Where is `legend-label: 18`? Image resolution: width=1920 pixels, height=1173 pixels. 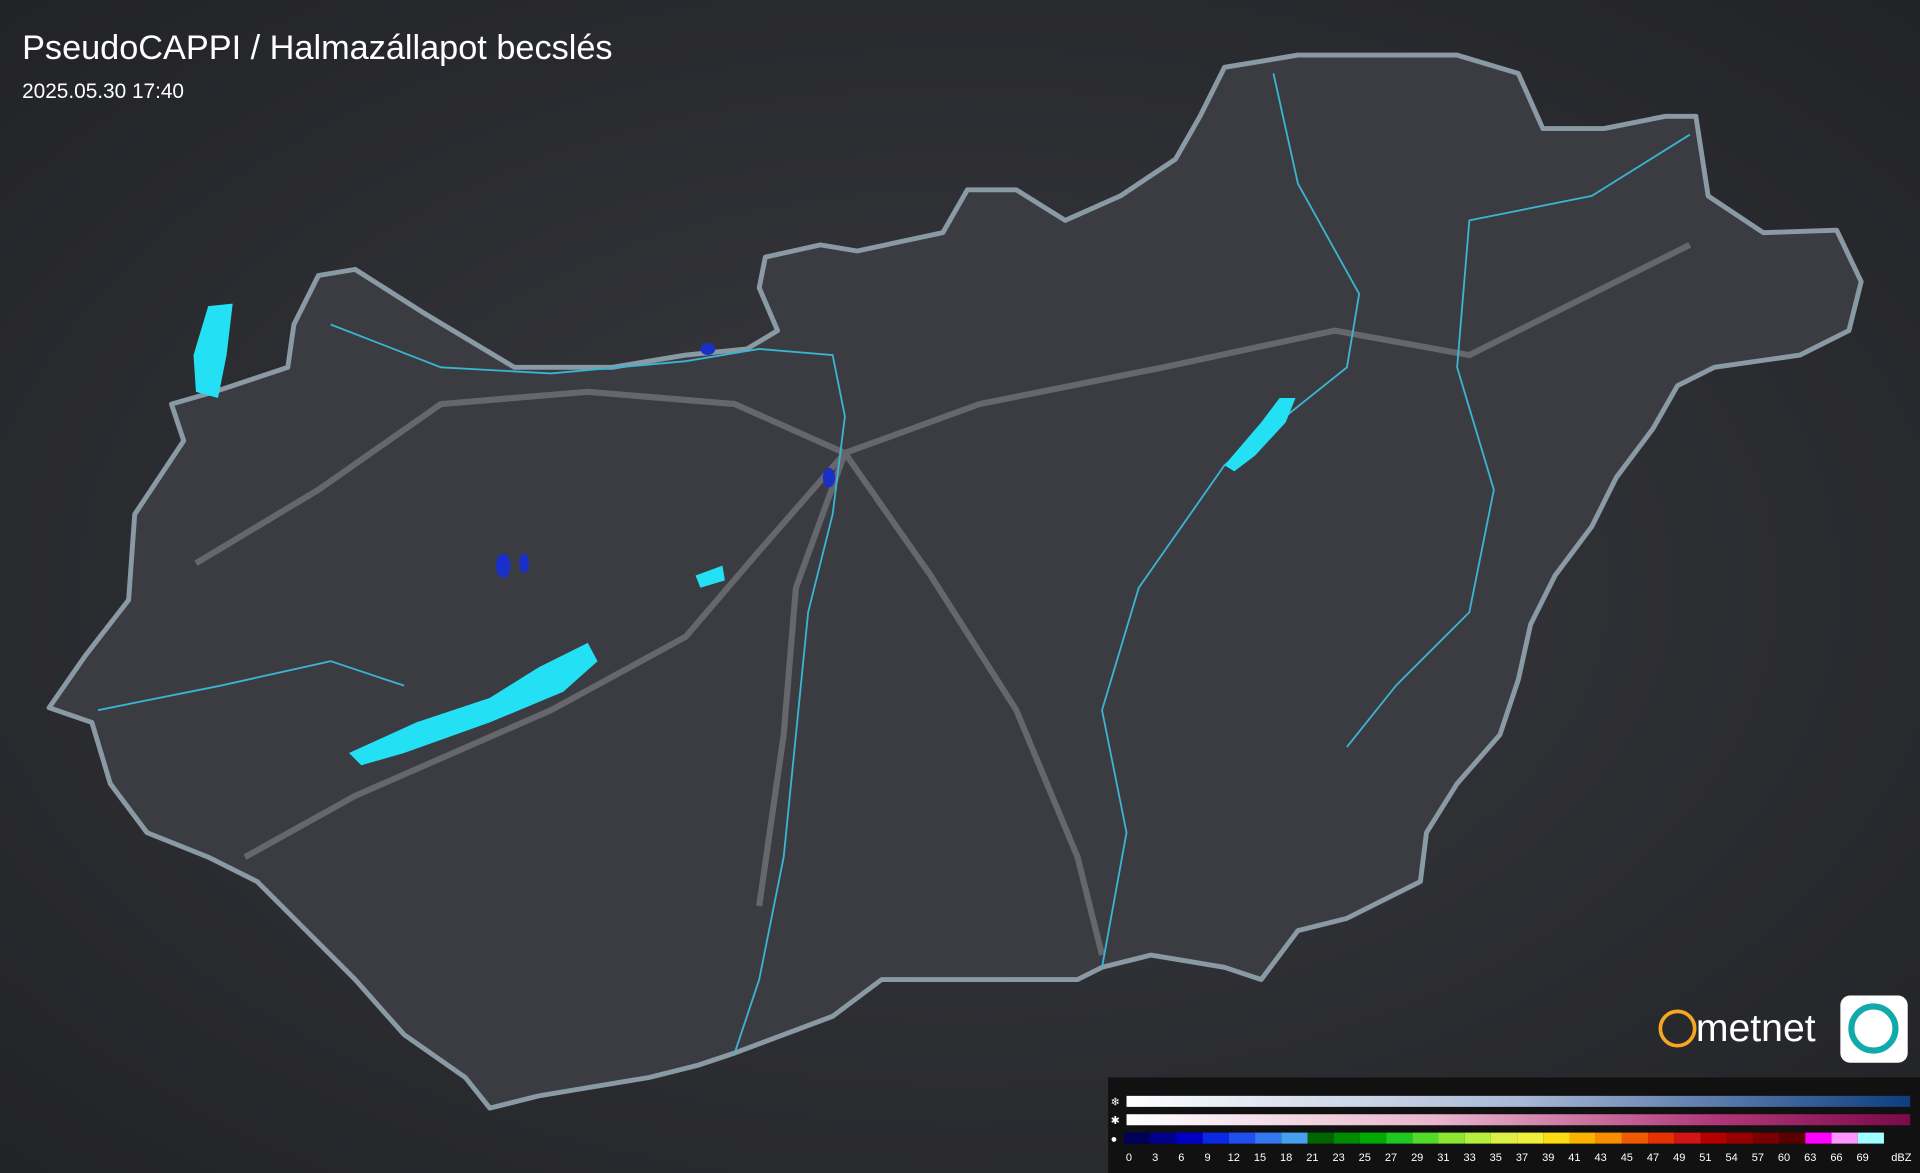 legend-label: 18 is located at coordinates (1286, 1158).